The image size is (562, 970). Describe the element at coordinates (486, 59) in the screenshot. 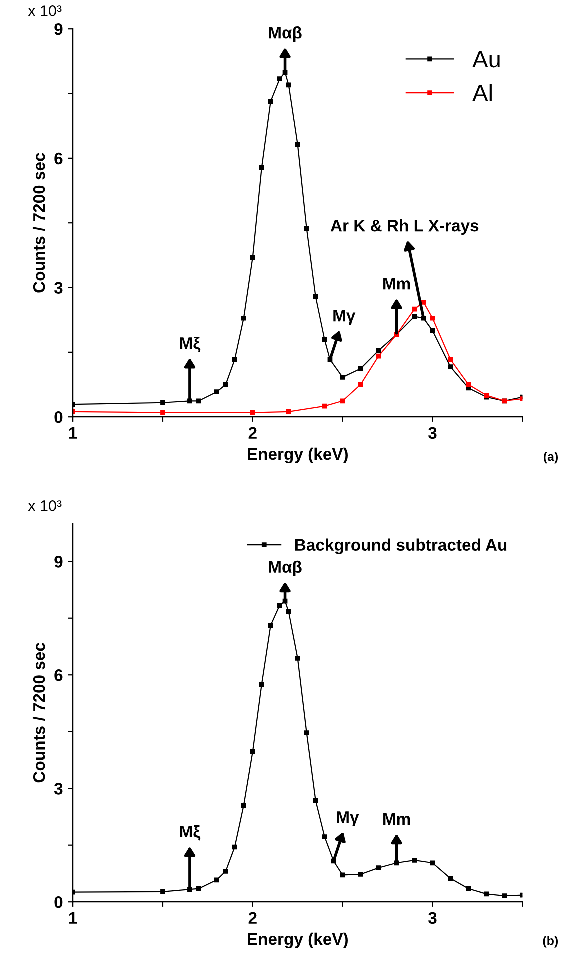

I see `legend-label: Au` at that location.